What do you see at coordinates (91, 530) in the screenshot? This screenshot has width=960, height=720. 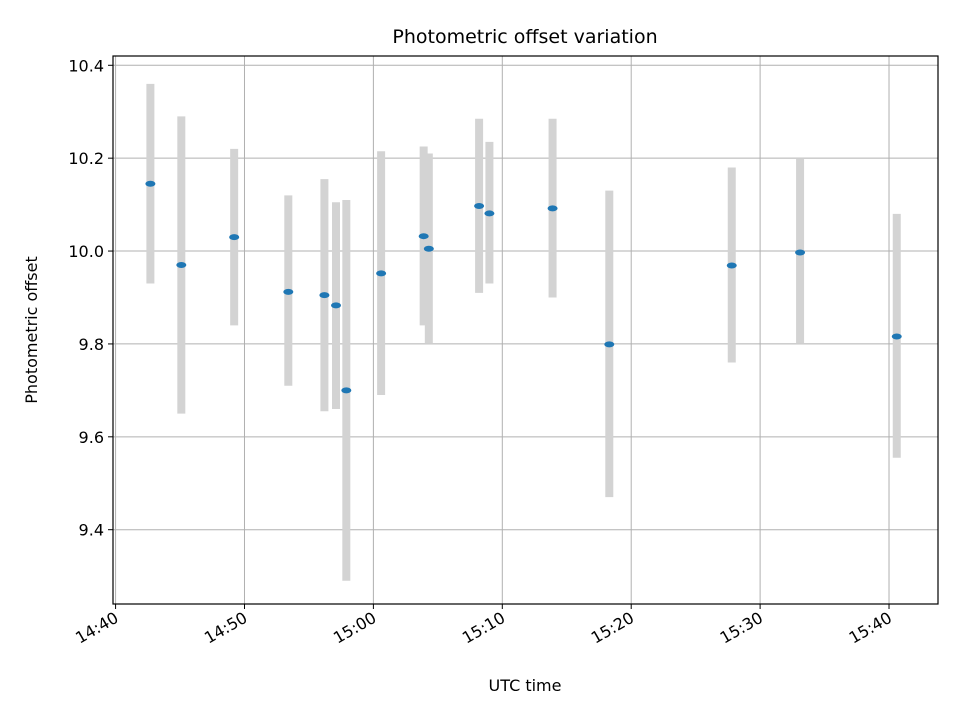 I see `y-tick-label: 9.4` at bounding box center [91, 530].